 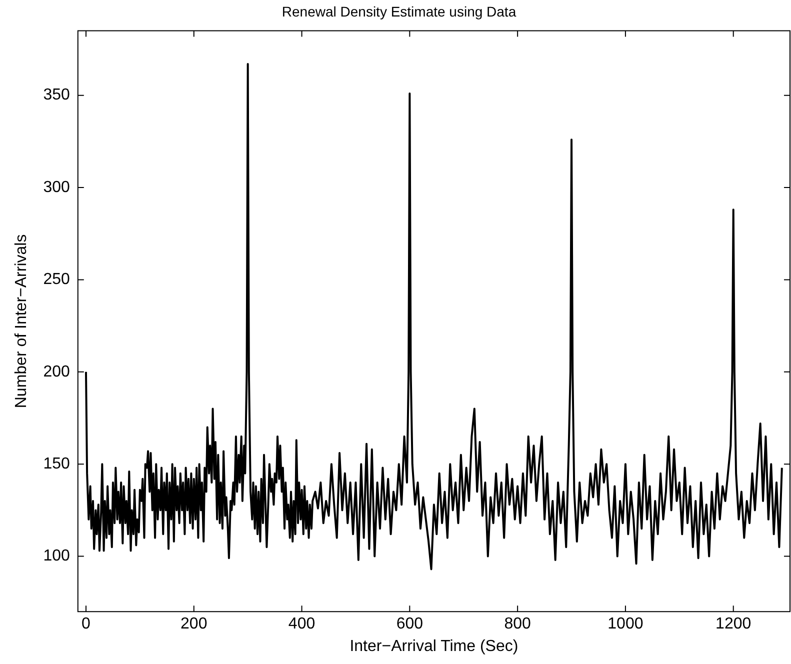 I want to click on y-tick-label: 150, so click(x=56, y=464).